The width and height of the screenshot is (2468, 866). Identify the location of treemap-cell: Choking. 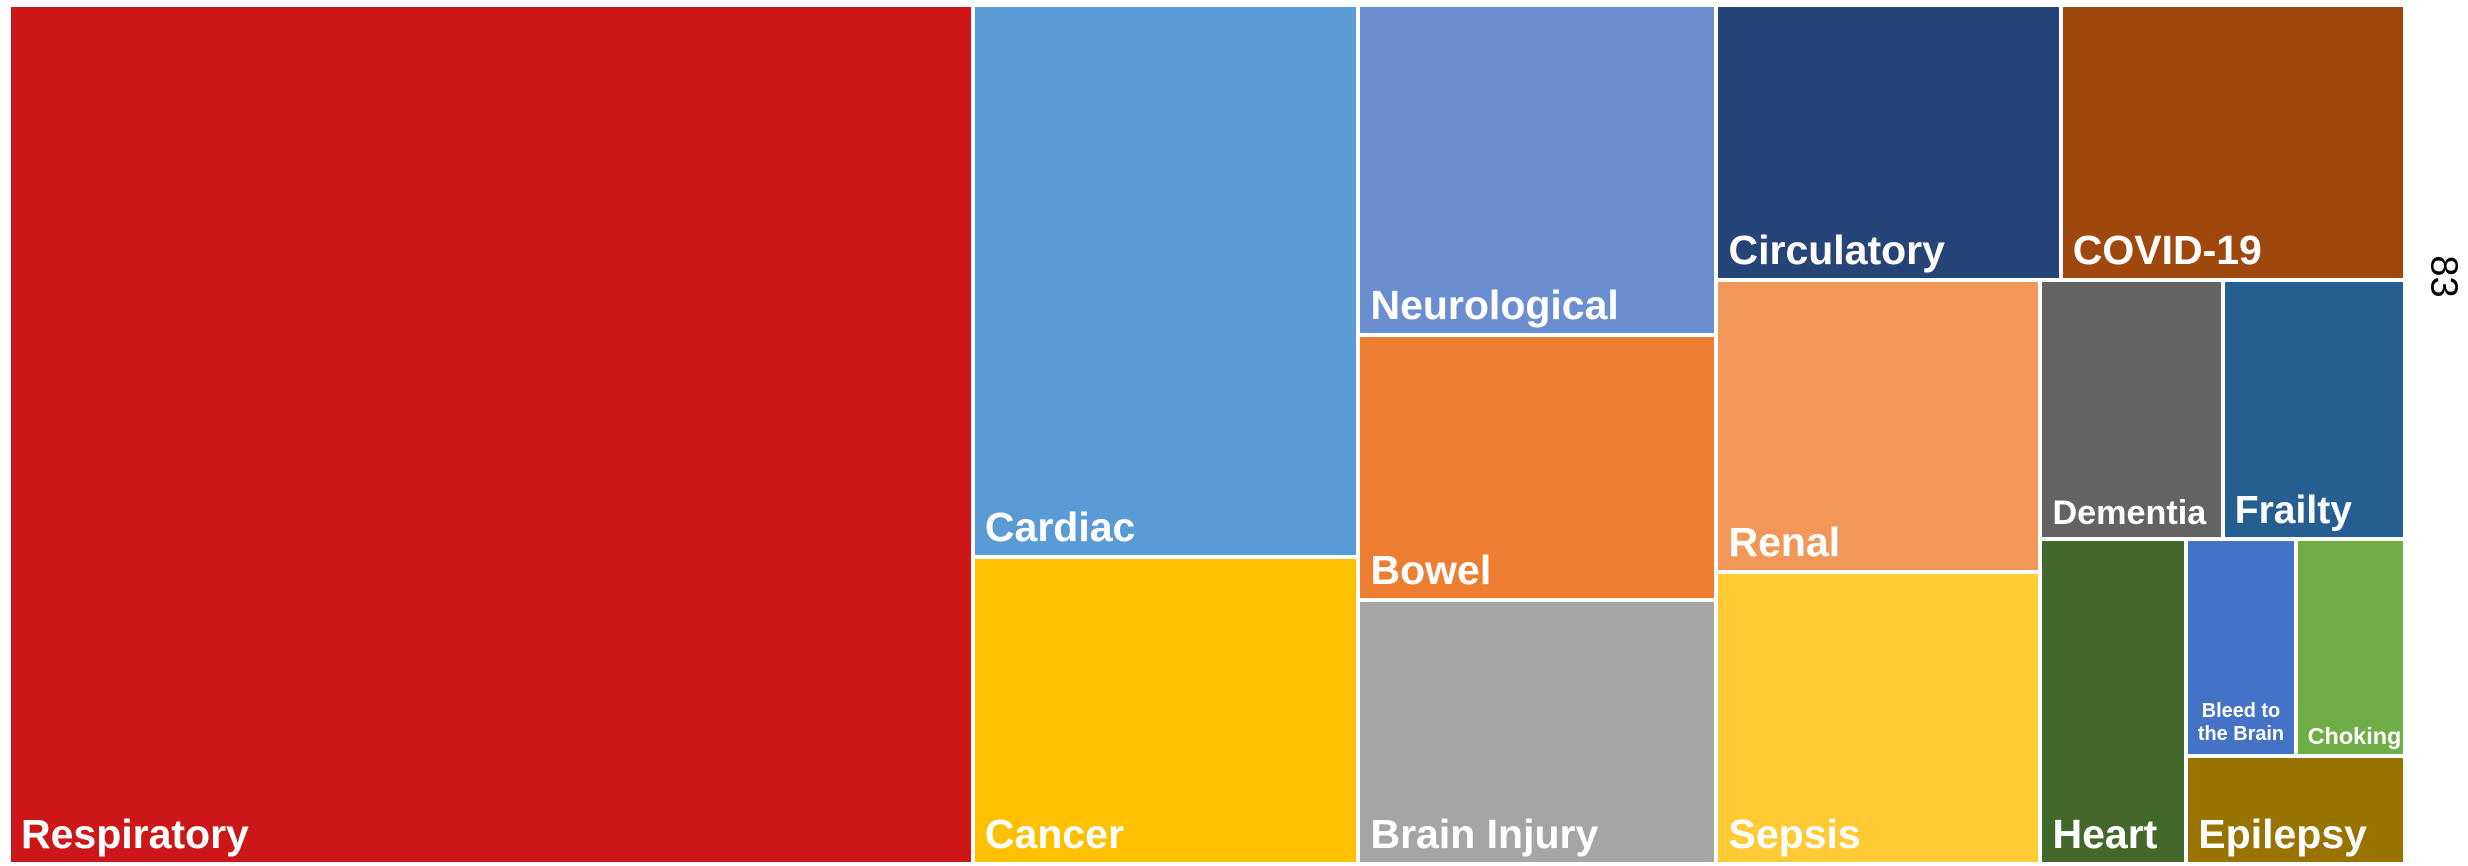
(2350, 647).